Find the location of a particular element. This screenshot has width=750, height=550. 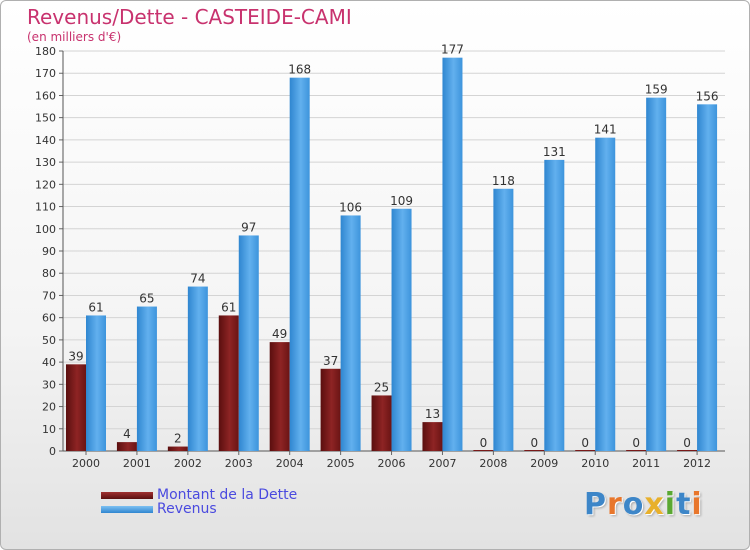

data-label-dette: 25 is located at coordinates (381, 387).